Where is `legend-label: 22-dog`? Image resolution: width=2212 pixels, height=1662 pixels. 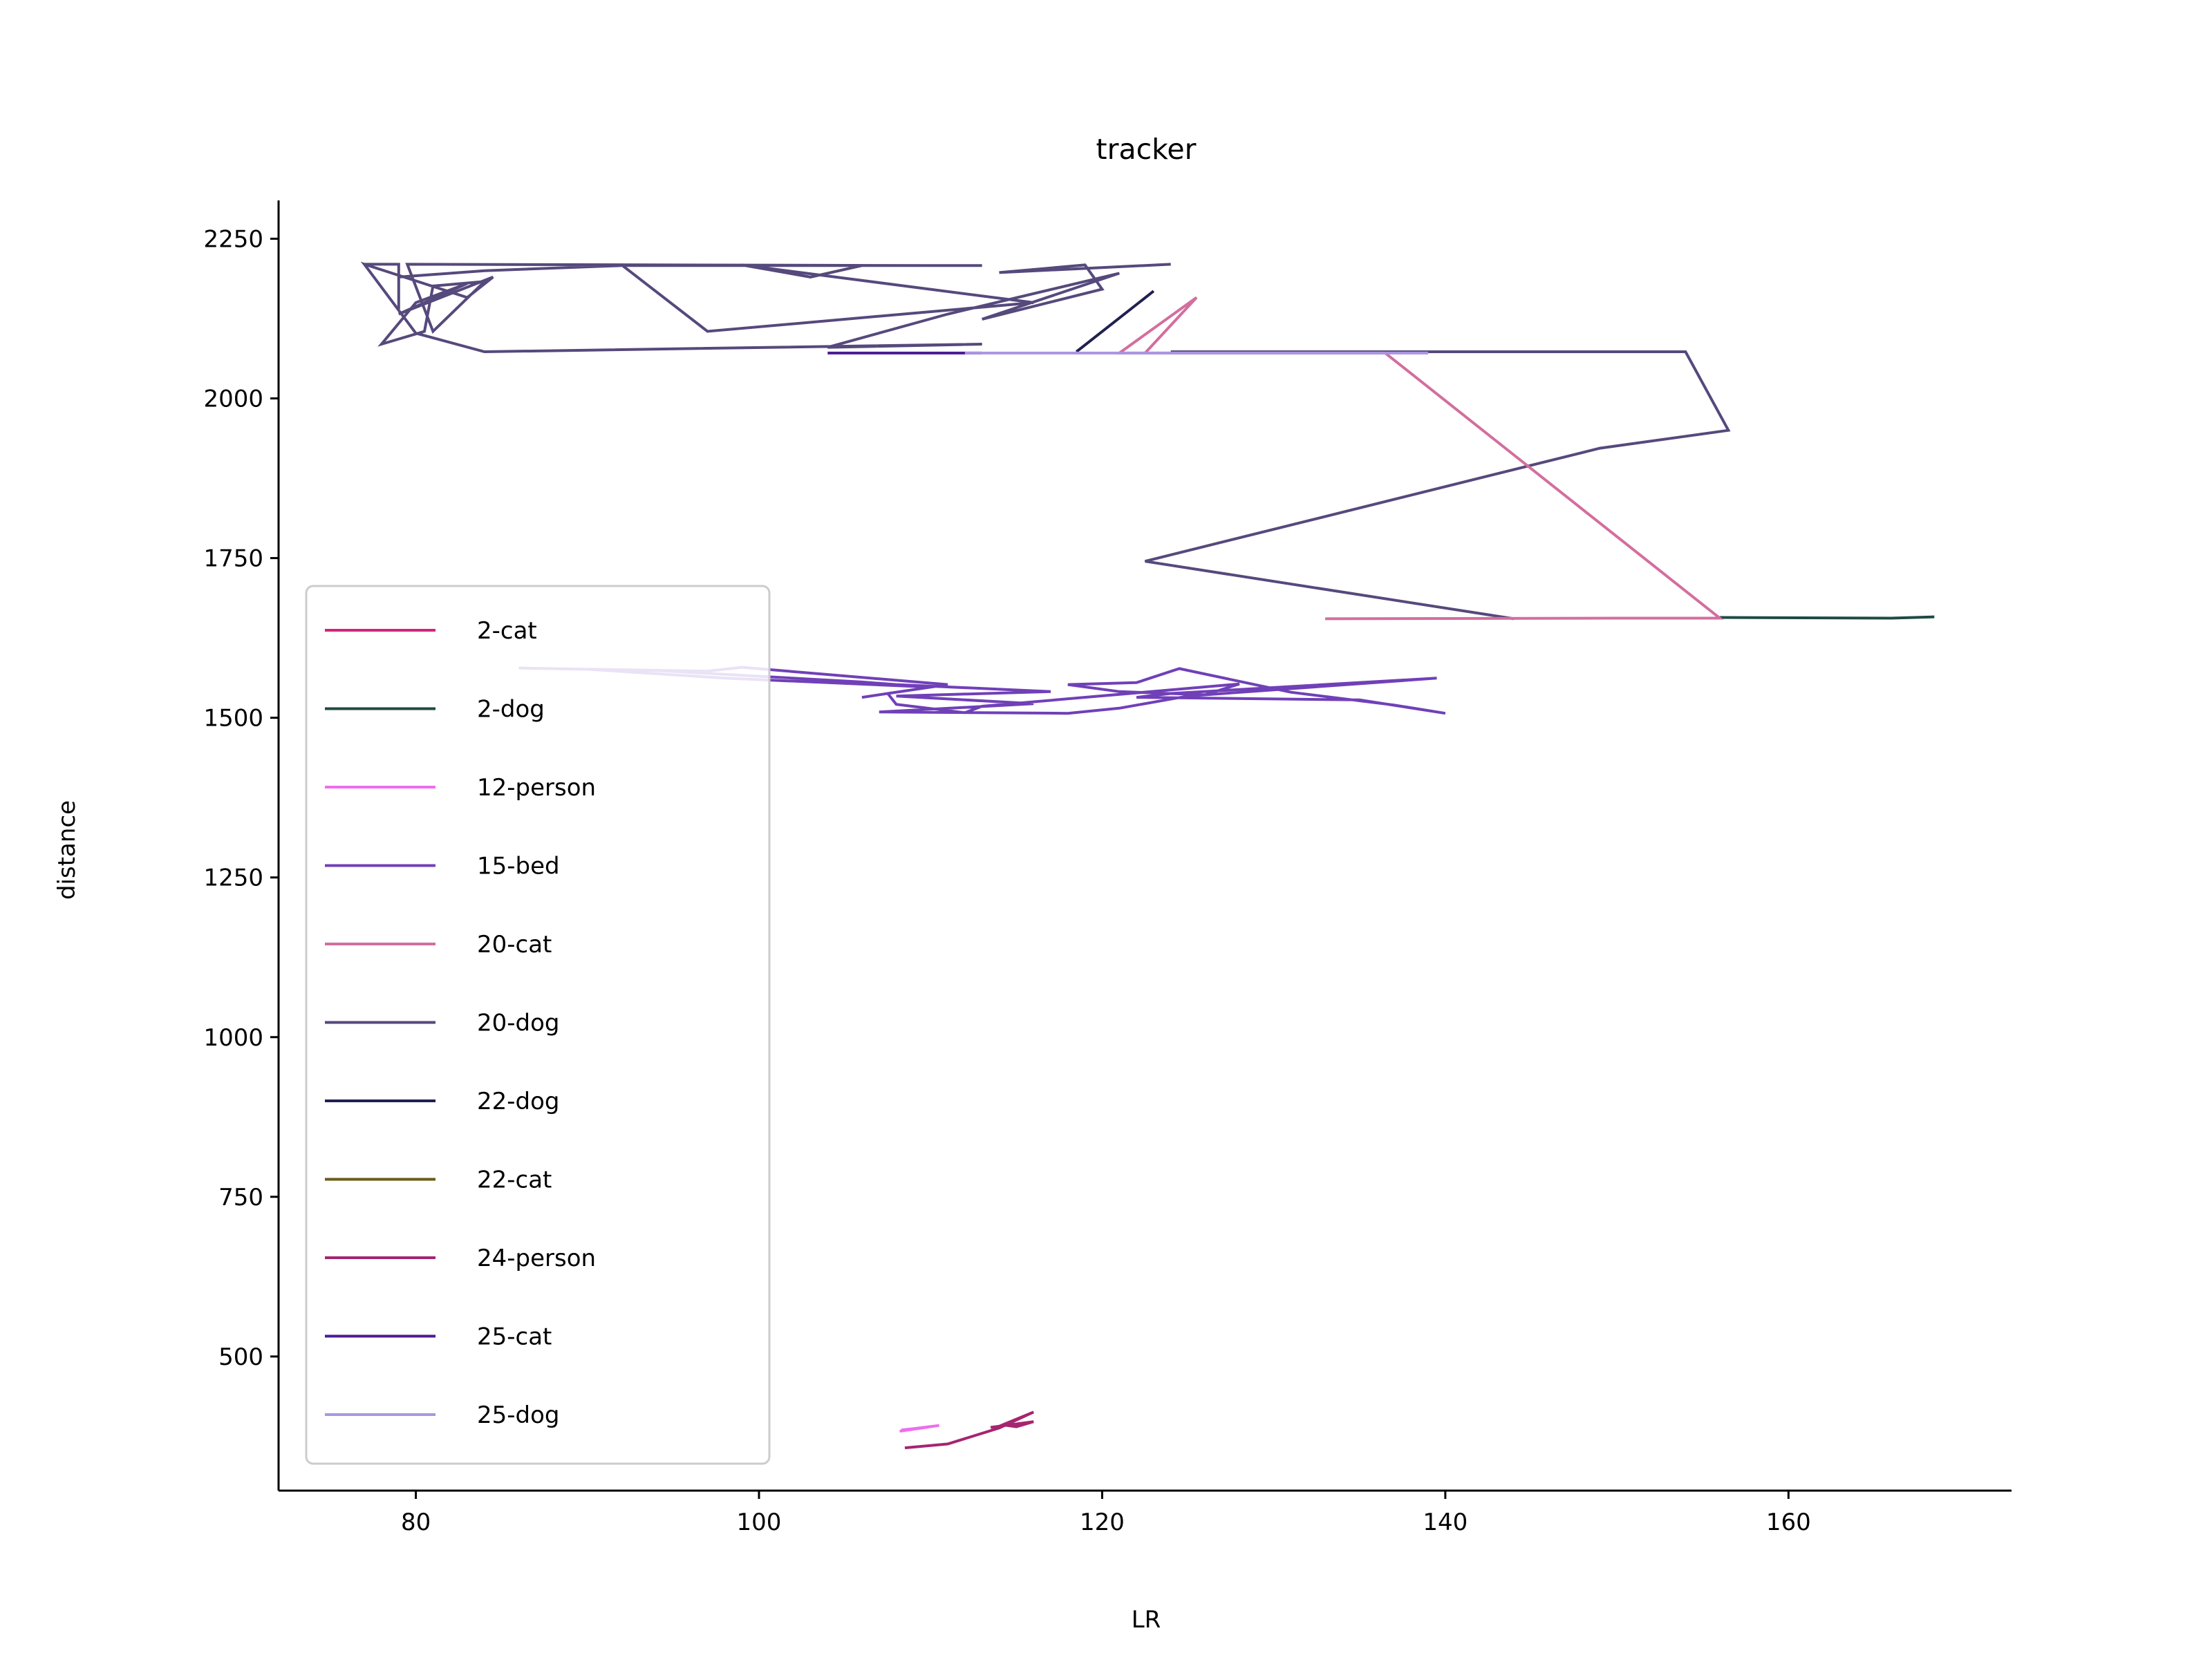
legend-label: 22-dog is located at coordinates (518, 1101).